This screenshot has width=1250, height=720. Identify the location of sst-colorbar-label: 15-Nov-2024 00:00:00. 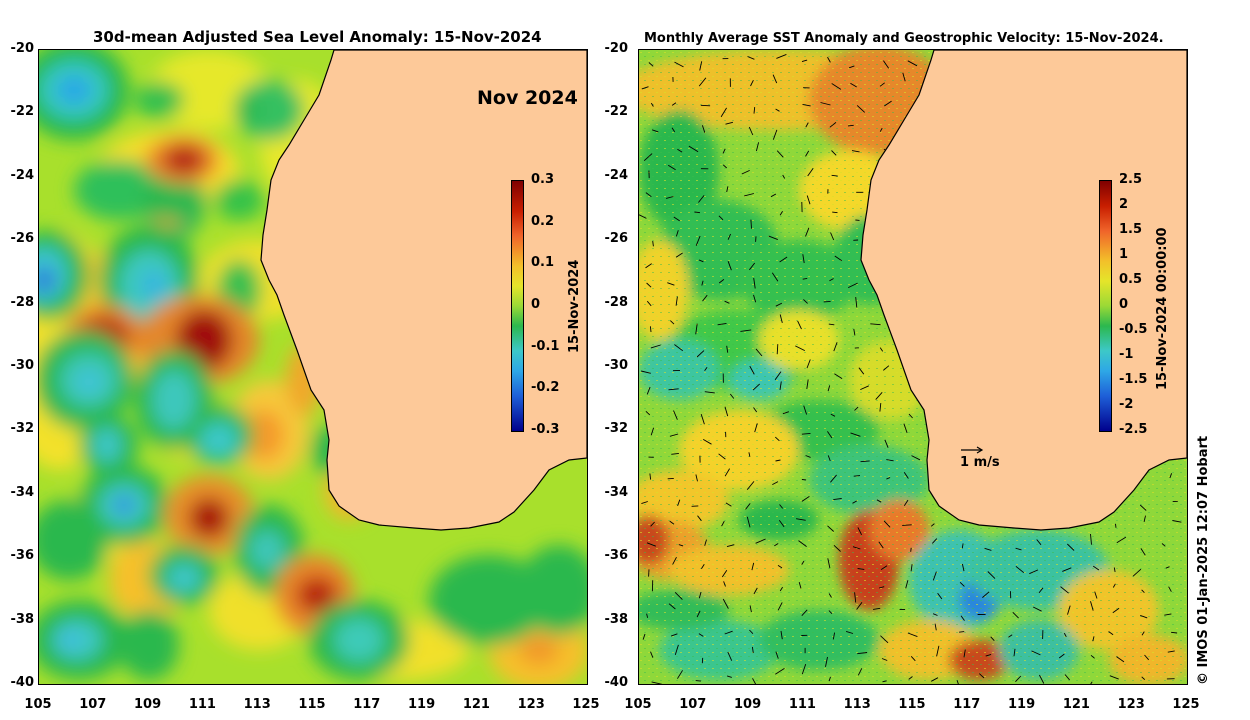
(1162, 308).